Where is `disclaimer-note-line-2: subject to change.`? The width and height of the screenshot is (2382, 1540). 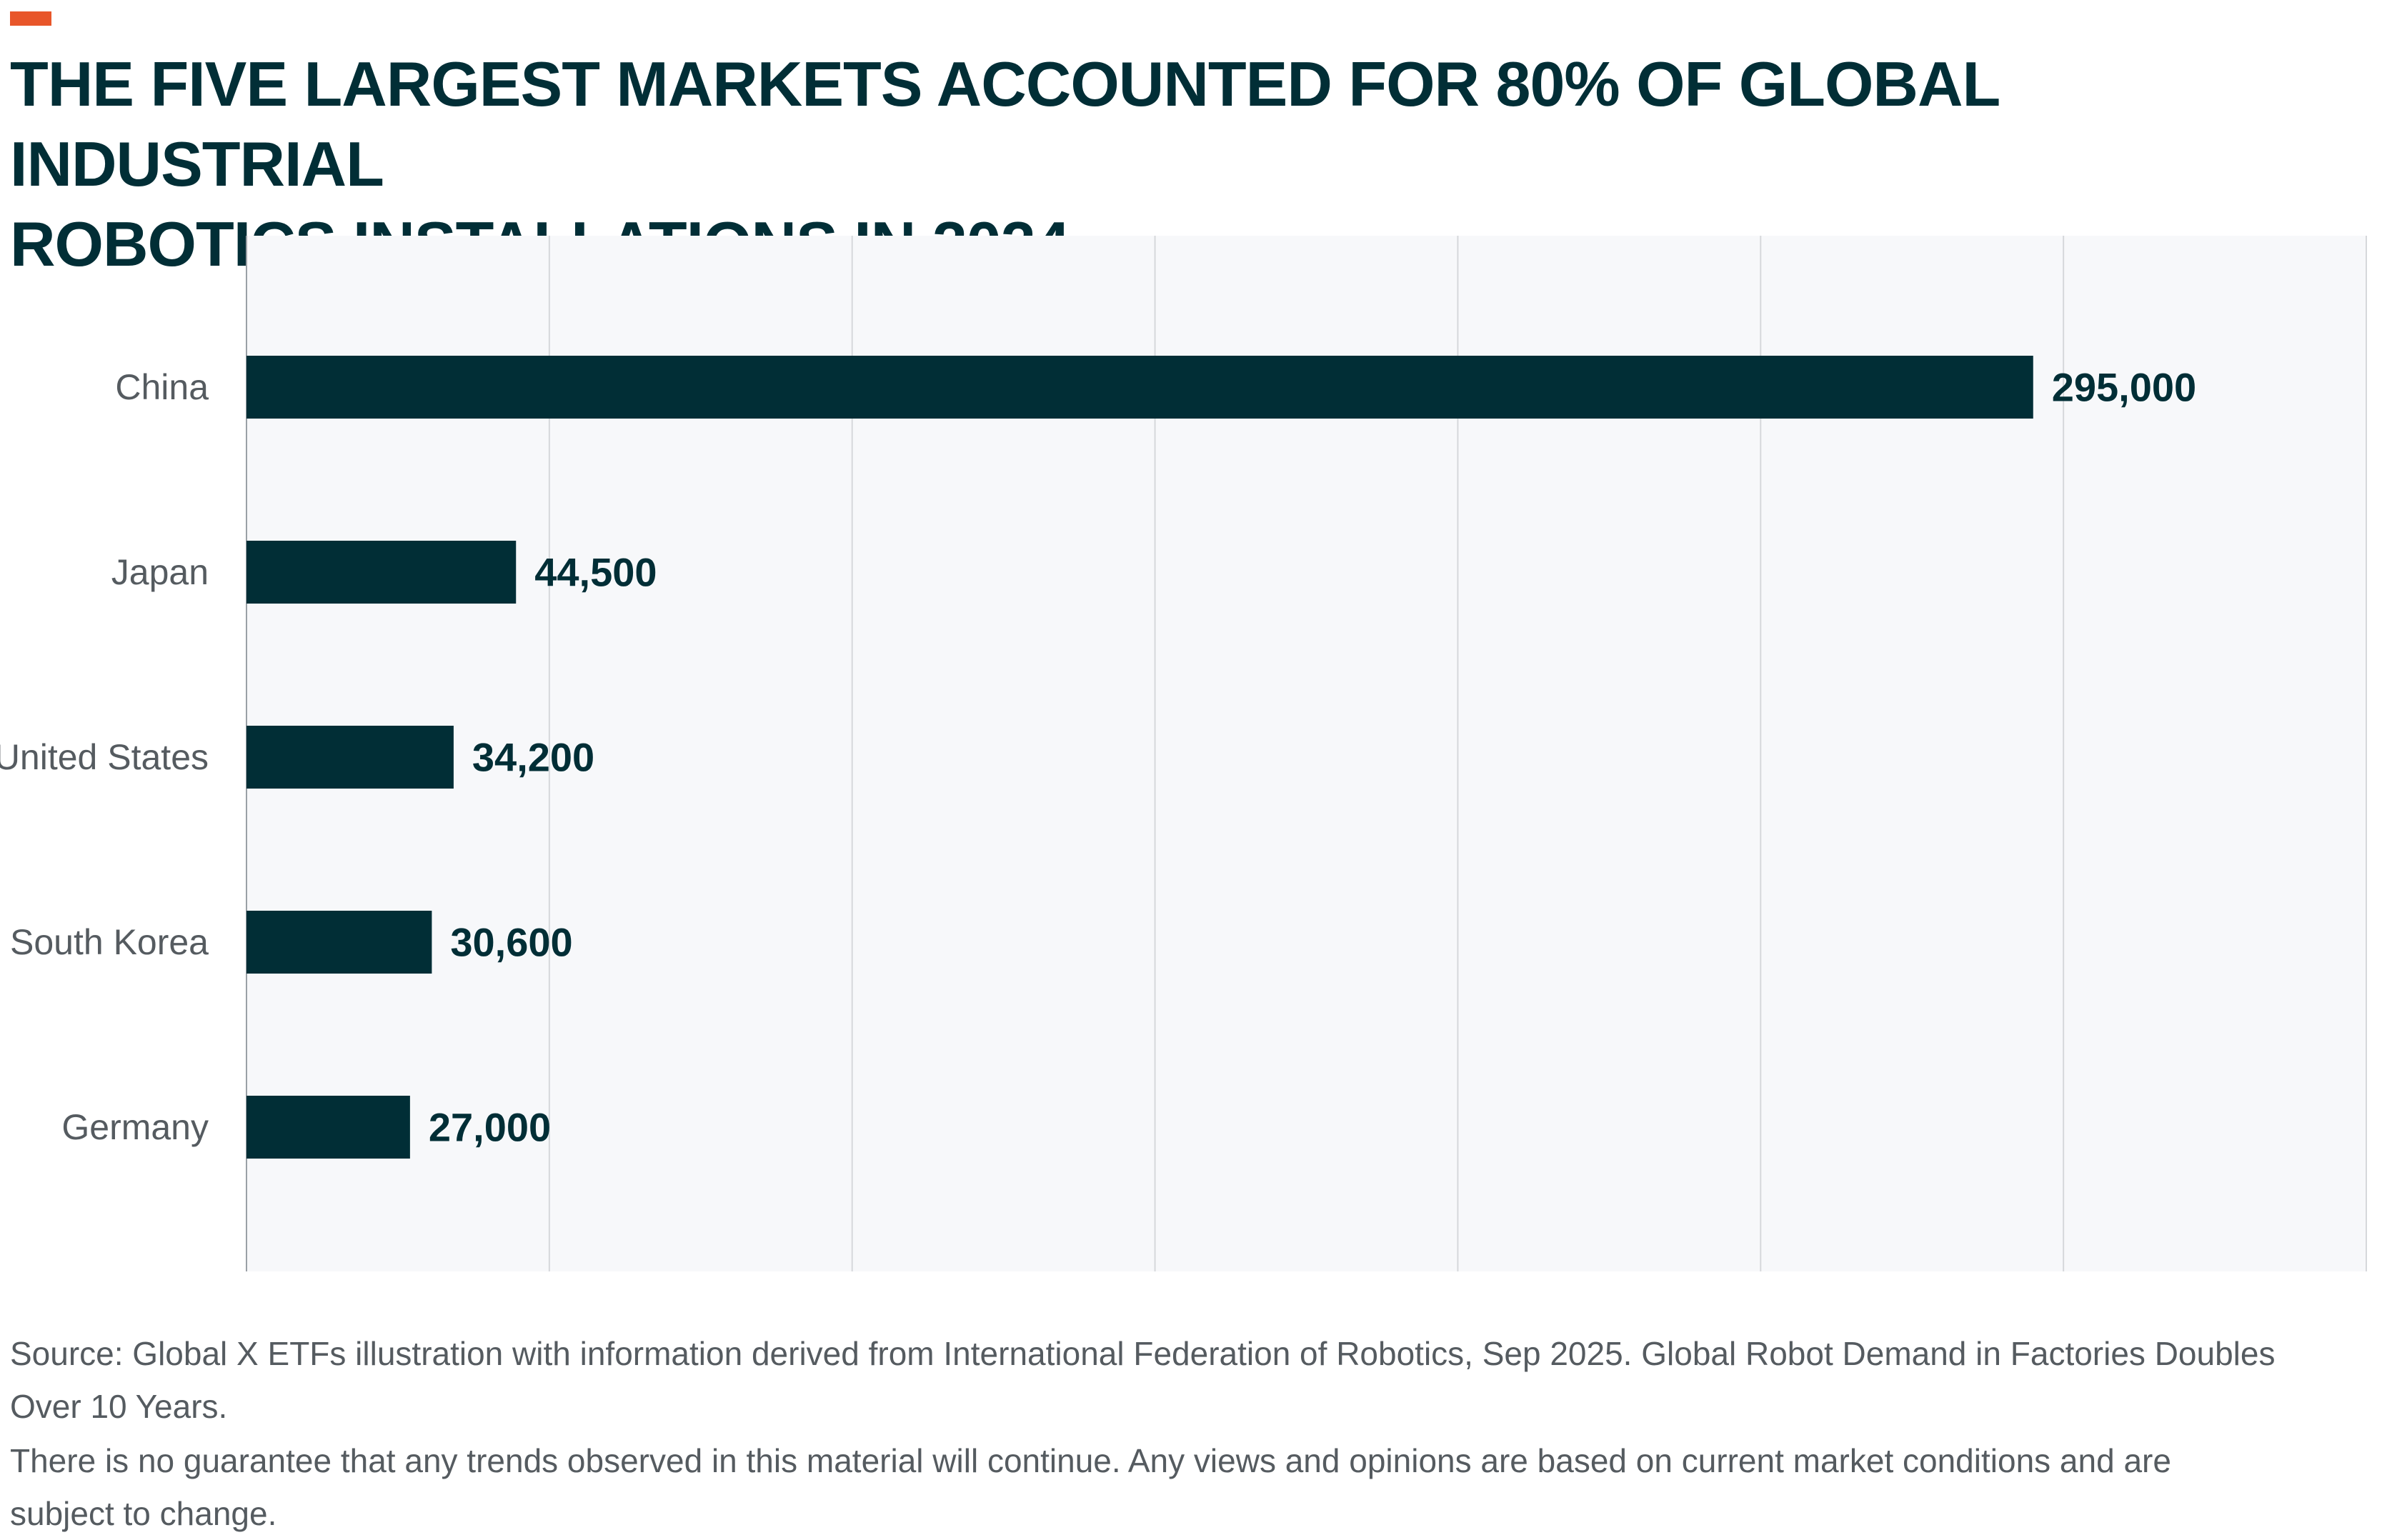
disclaimer-note-line-2: subject to change. is located at coordinates (143, 1513).